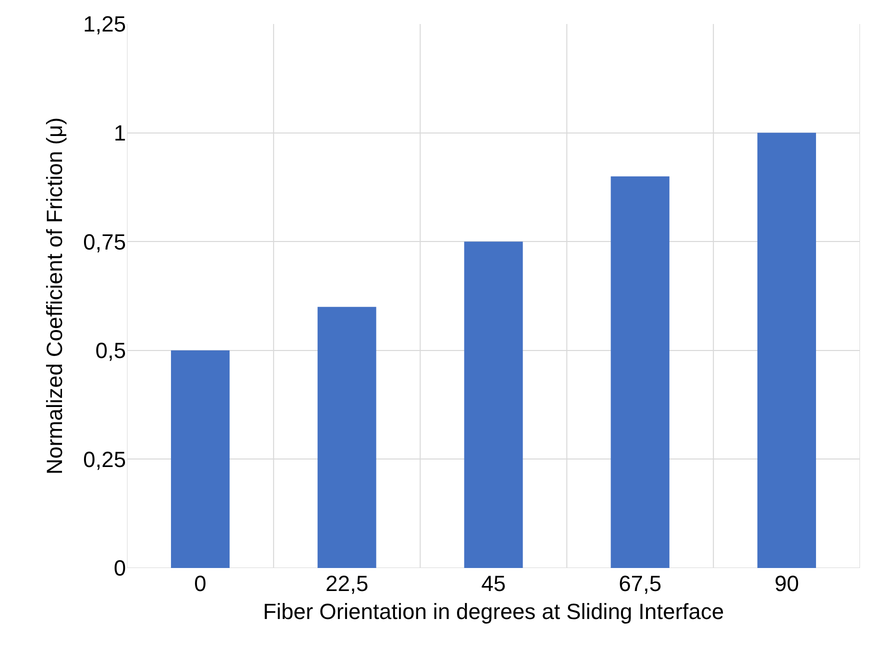 This screenshot has height=661, width=872. I want to click on x-tick-label: 90, so click(786, 583).